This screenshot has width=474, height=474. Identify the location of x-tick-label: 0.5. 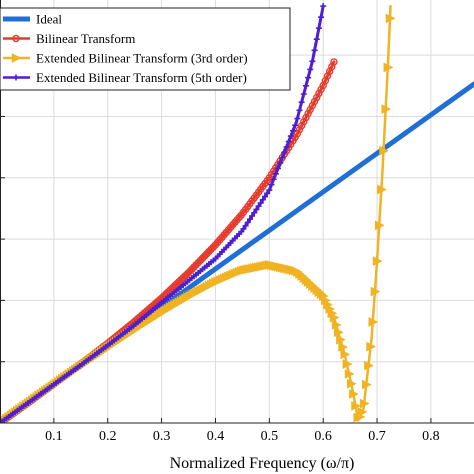
(270, 436).